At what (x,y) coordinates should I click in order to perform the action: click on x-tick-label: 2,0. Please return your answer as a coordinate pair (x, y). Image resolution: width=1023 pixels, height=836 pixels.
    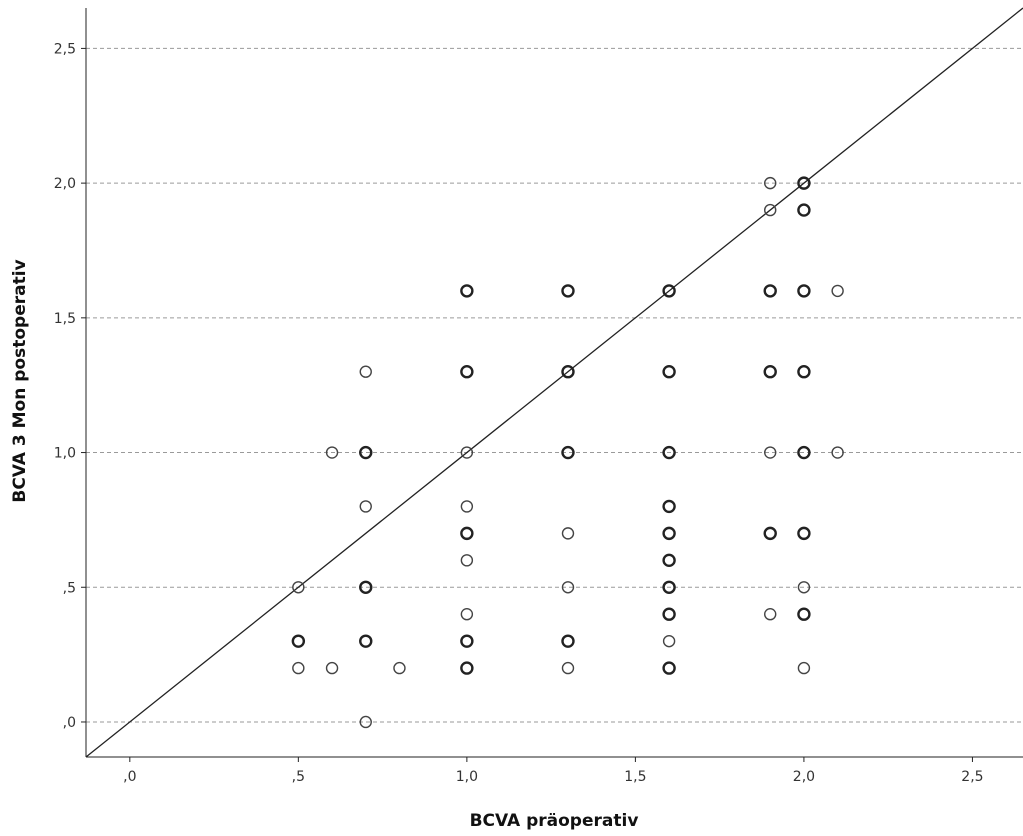
    Looking at the image, I should click on (804, 777).